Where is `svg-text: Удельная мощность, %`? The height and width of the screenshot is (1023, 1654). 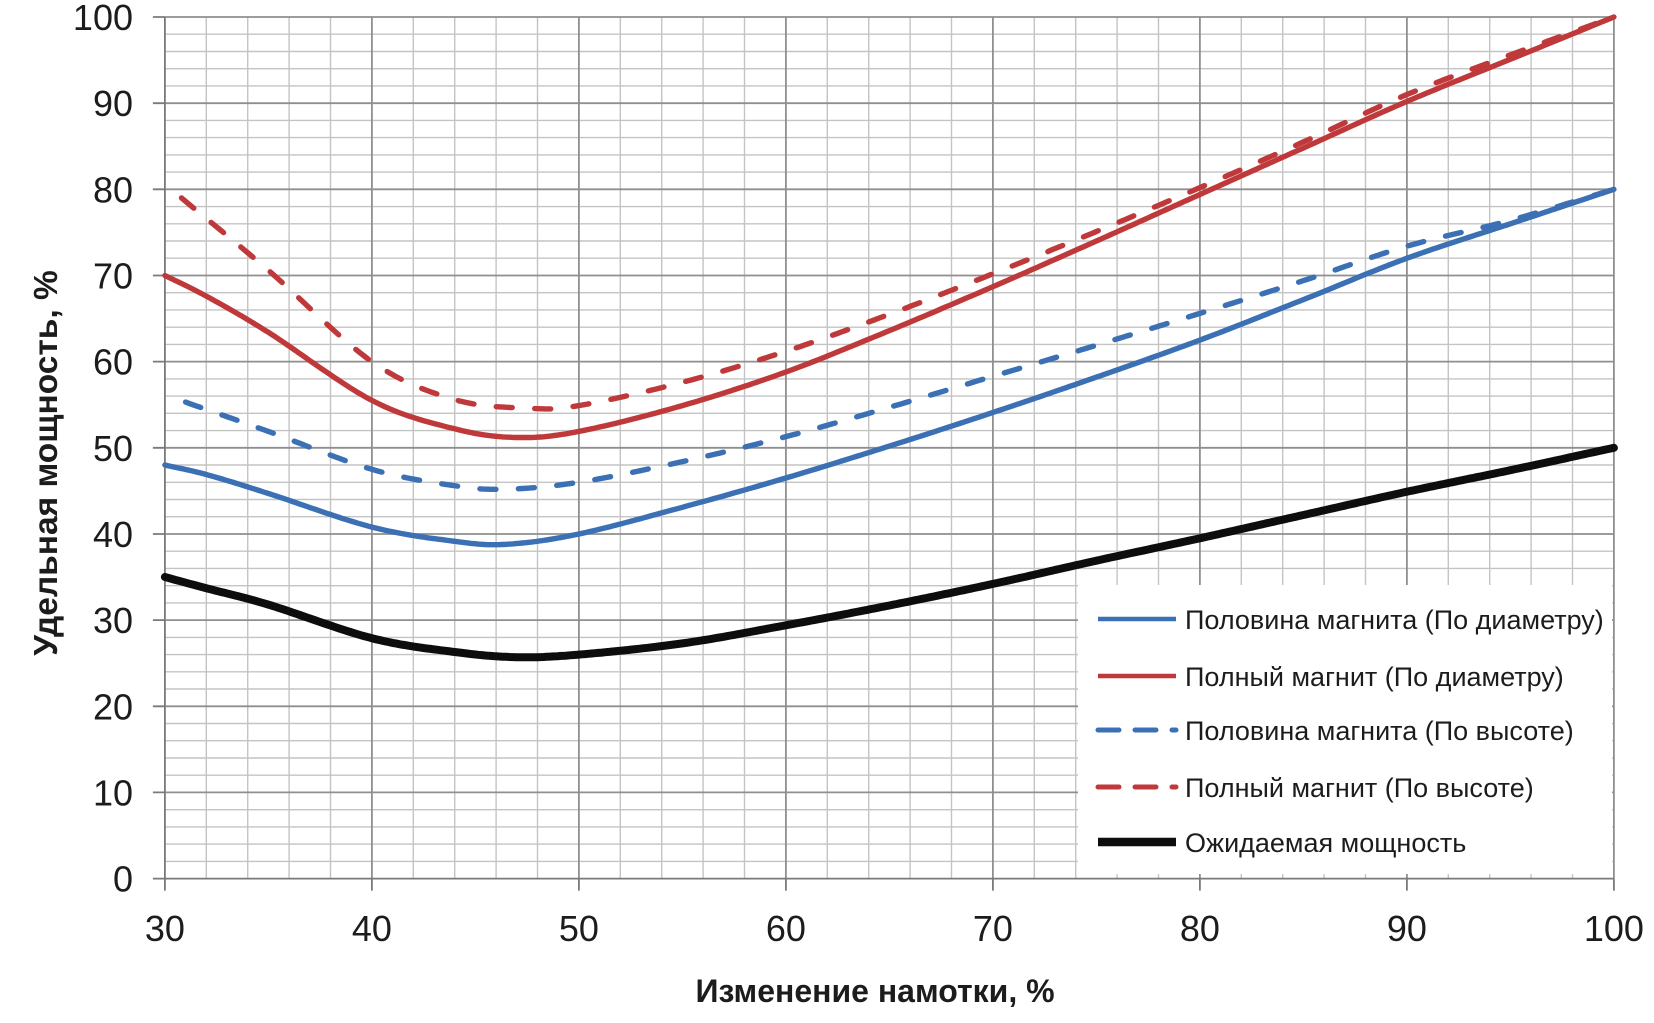
svg-text: Удельная мощность, % is located at coordinates (46, 463).